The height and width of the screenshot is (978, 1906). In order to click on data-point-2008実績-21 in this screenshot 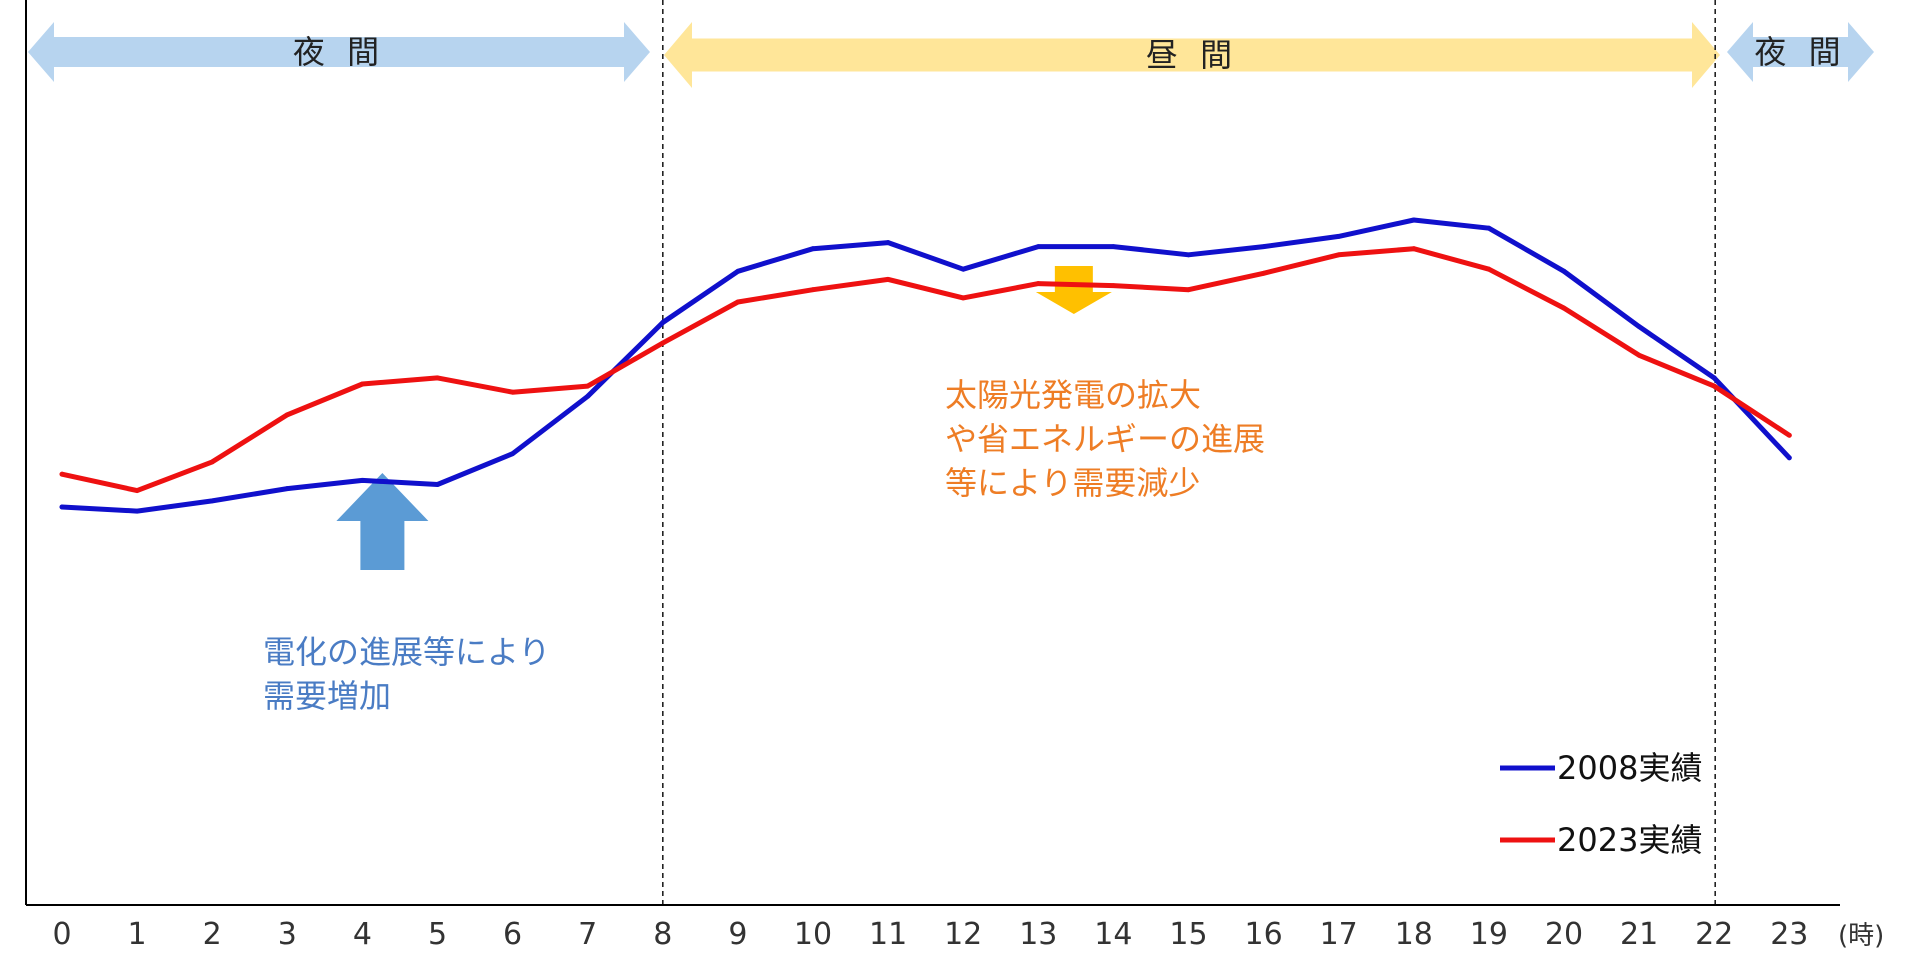, I will do `click(1639, 326)`.